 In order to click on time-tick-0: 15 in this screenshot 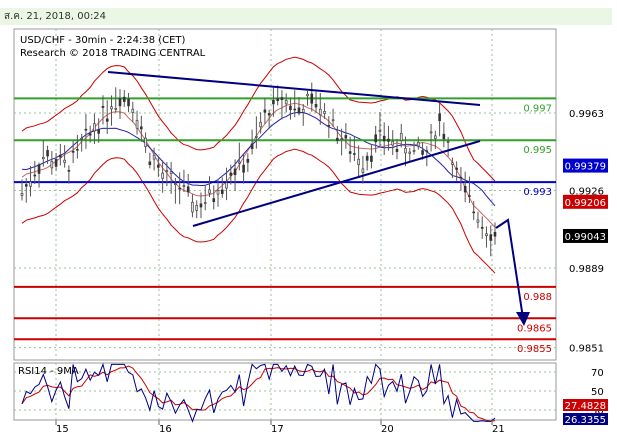, I will do `click(62, 429)`.